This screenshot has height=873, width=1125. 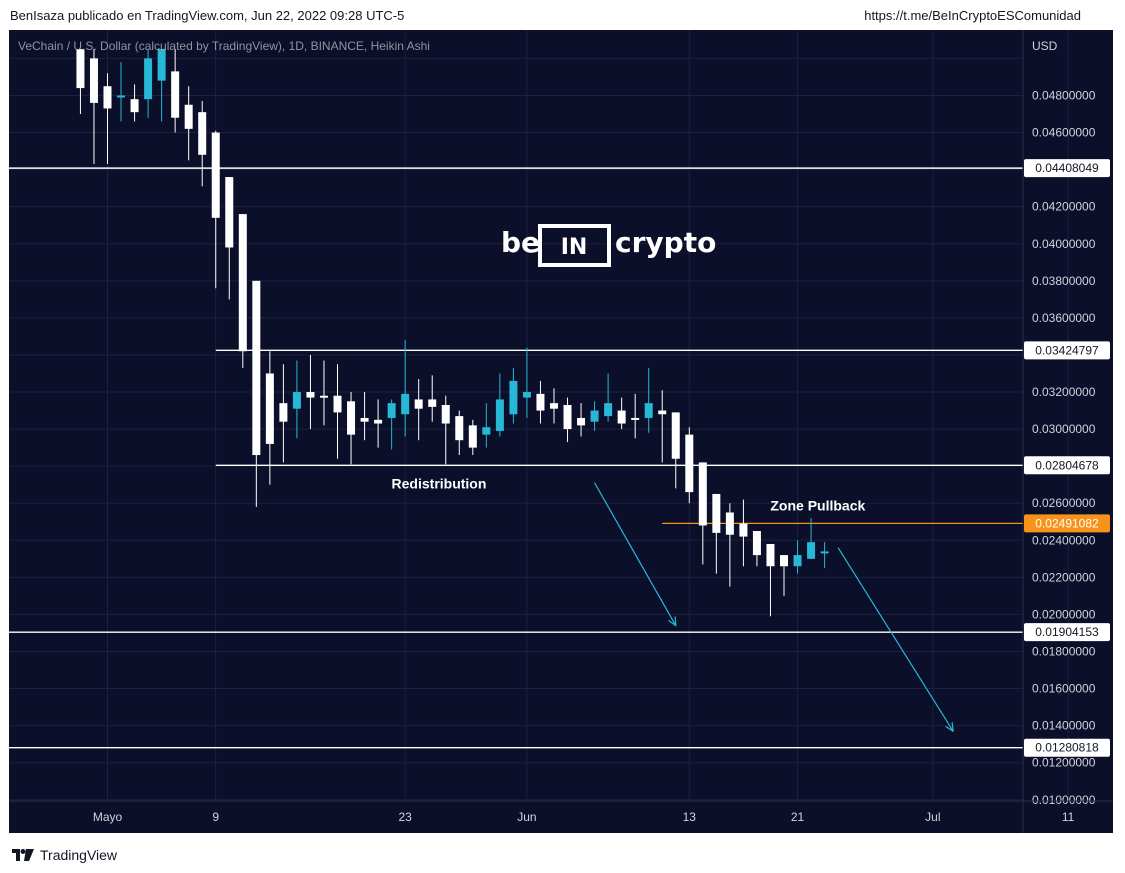 I want to click on x-tick-label: 9, so click(x=215, y=817).